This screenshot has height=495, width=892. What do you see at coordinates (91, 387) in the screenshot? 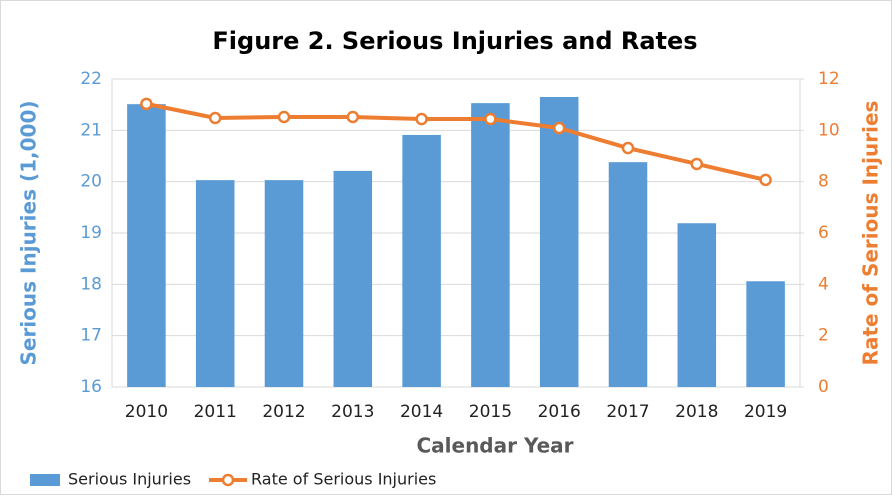
I see `y-tick-label: 16` at bounding box center [91, 387].